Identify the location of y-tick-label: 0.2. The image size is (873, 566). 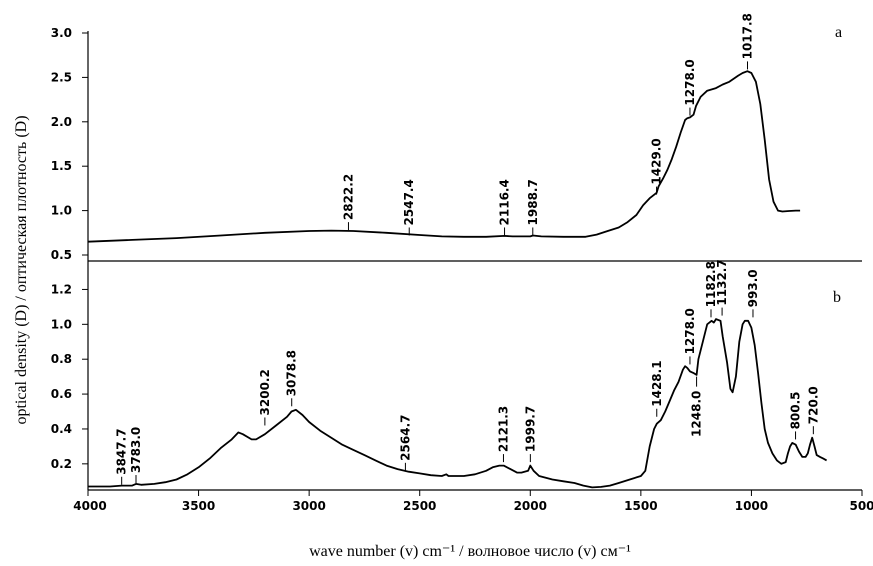
(61, 464).